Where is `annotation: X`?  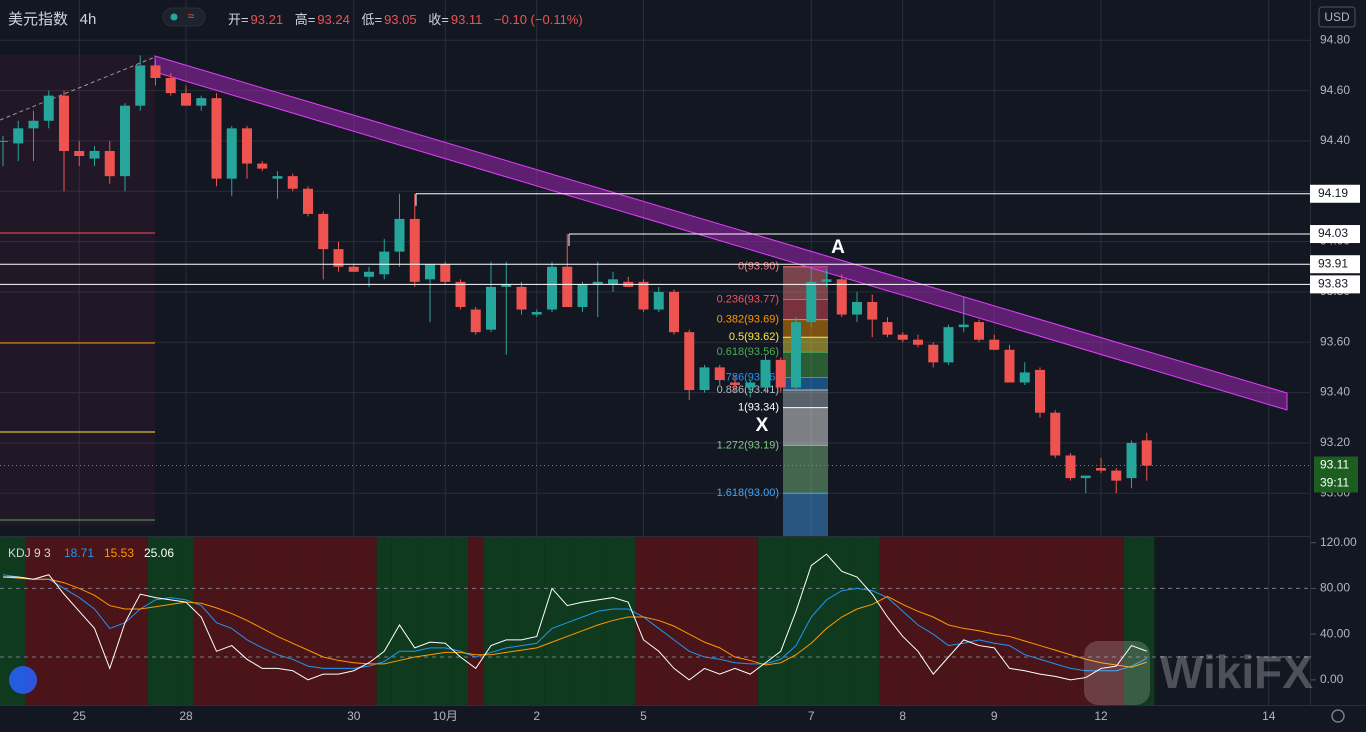 annotation: X is located at coordinates (762, 425).